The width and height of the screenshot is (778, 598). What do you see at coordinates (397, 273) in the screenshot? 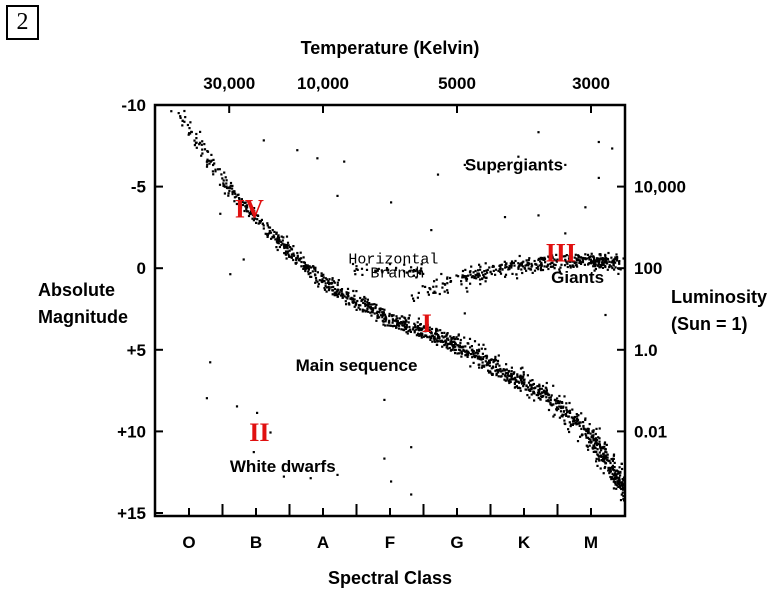
I see `horizontal-branch-label: Branch` at bounding box center [397, 273].